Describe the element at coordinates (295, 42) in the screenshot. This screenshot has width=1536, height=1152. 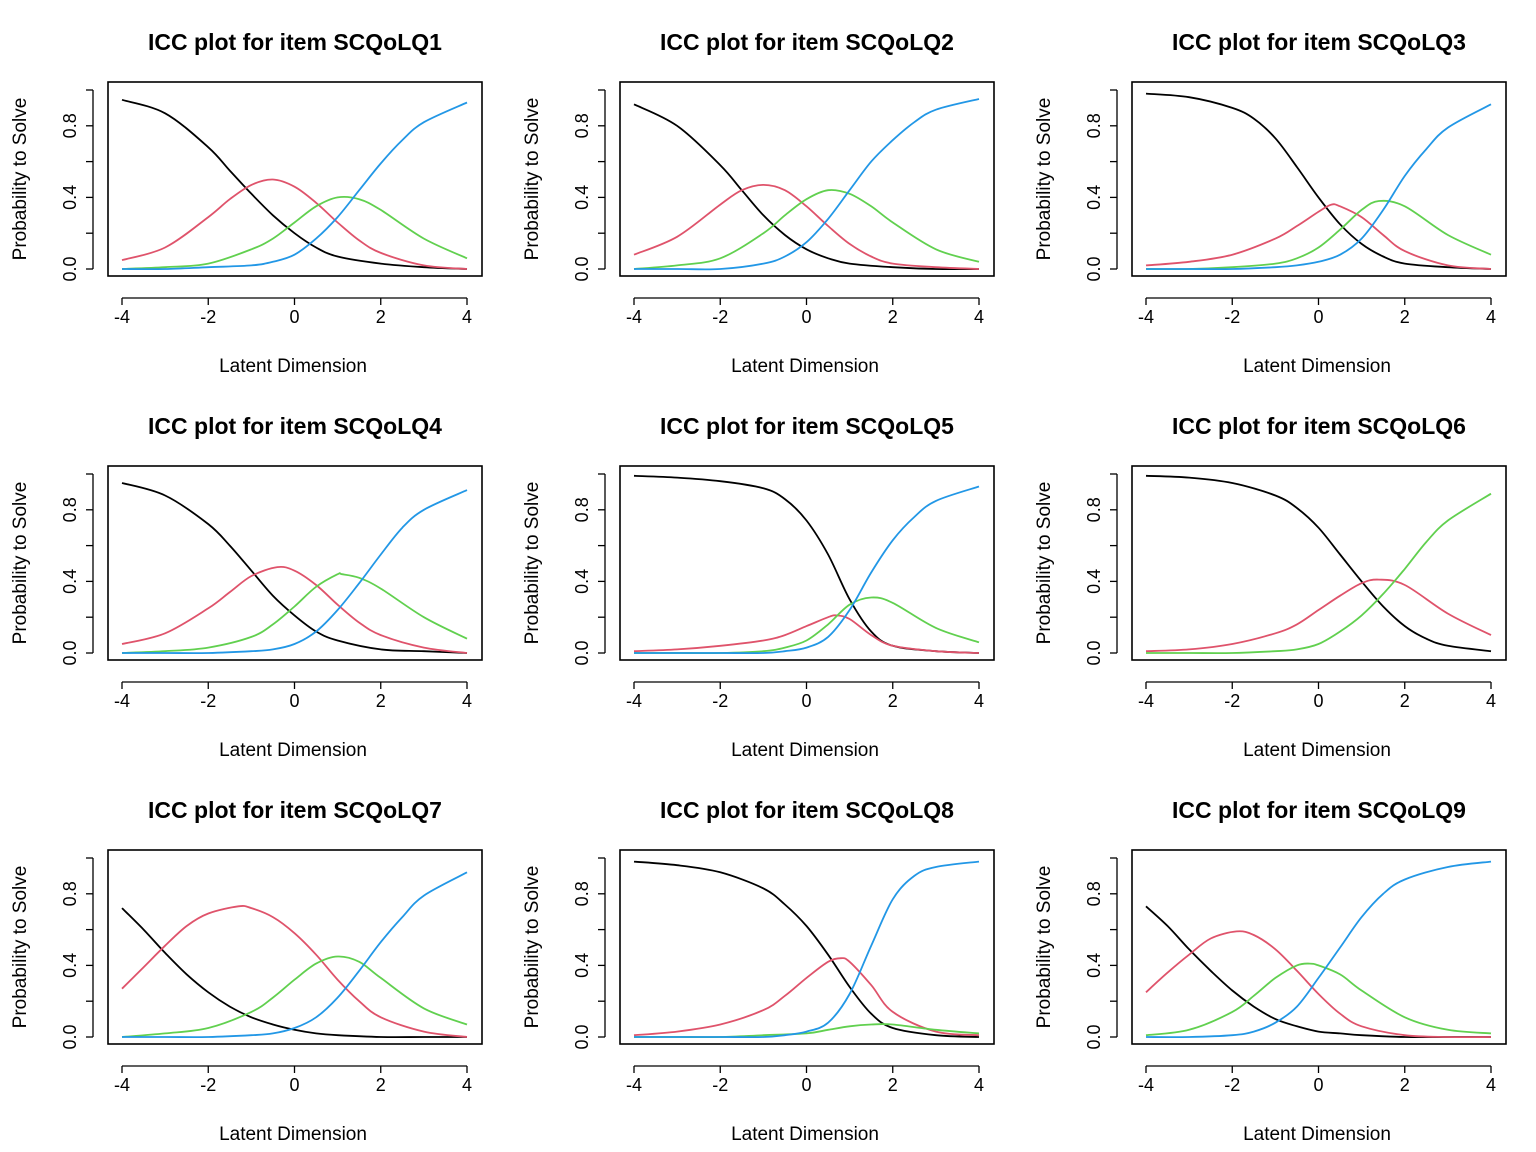
I see `chart-title: ICC plot for item SCQoLQ1` at that location.